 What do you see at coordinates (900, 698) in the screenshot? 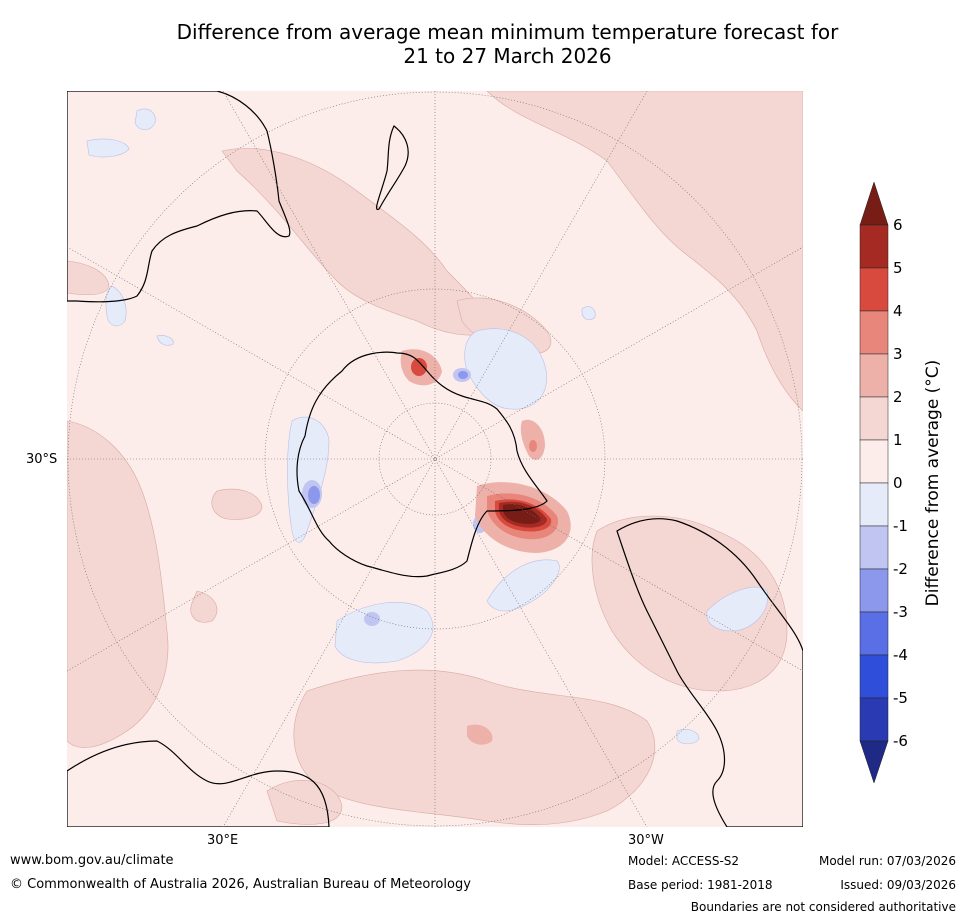
I see `colorbar-tick: -5` at bounding box center [900, 698].